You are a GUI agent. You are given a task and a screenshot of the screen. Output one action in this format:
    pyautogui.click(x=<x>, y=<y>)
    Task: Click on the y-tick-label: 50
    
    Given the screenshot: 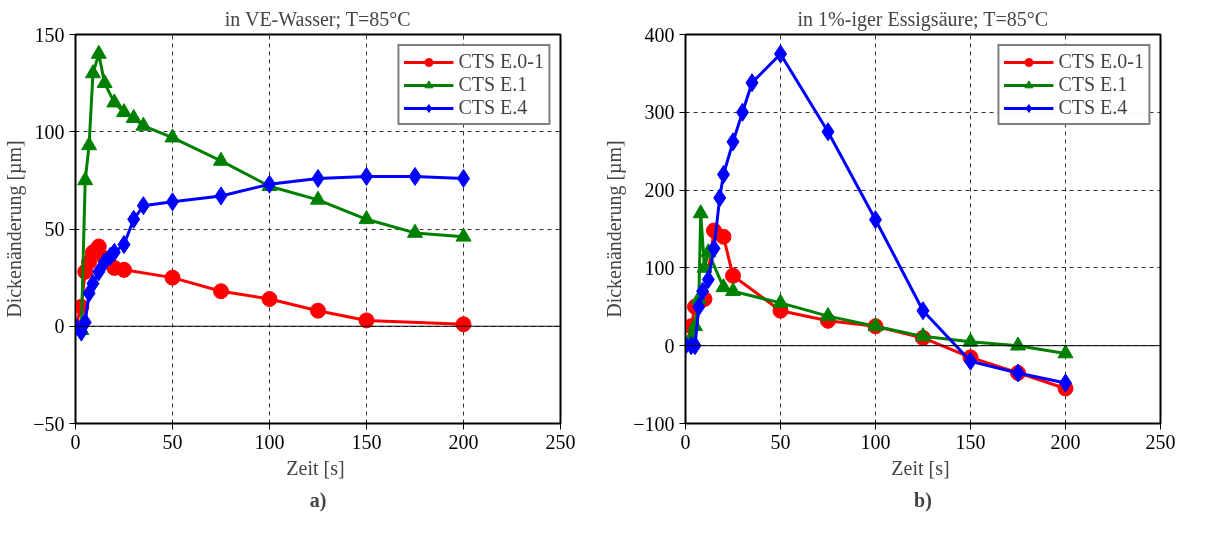 What is the action you would take?
    pyautogui.click(x=54, y=229)
    